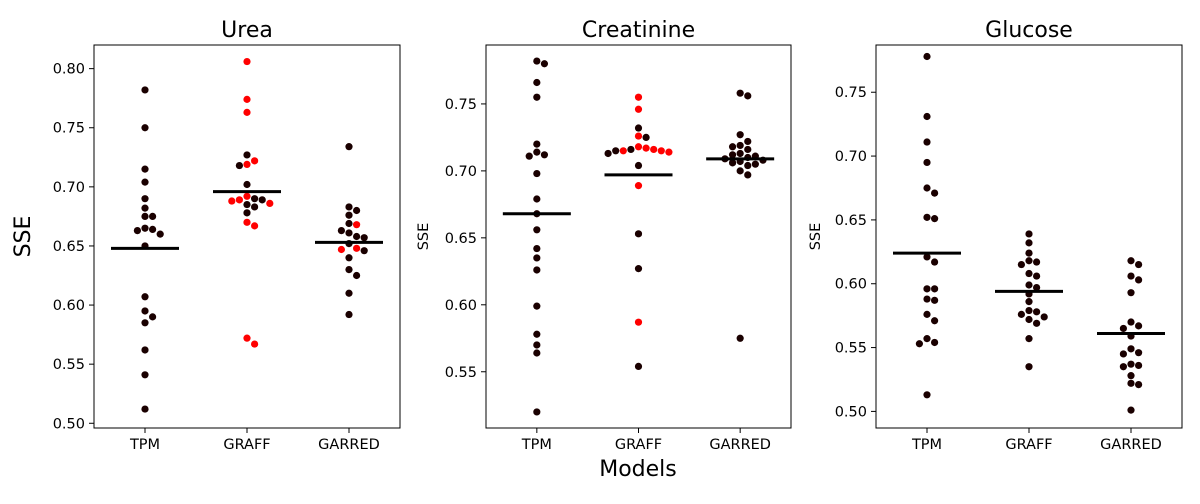  I want to click on panel-title: Urea, so click(247, 30).